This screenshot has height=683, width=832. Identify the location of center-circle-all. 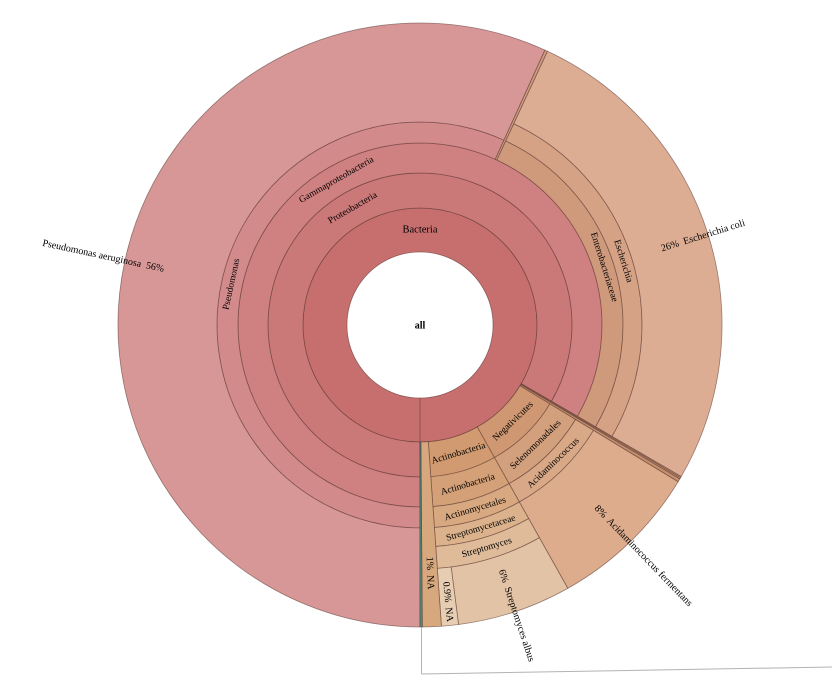
(420, 325).